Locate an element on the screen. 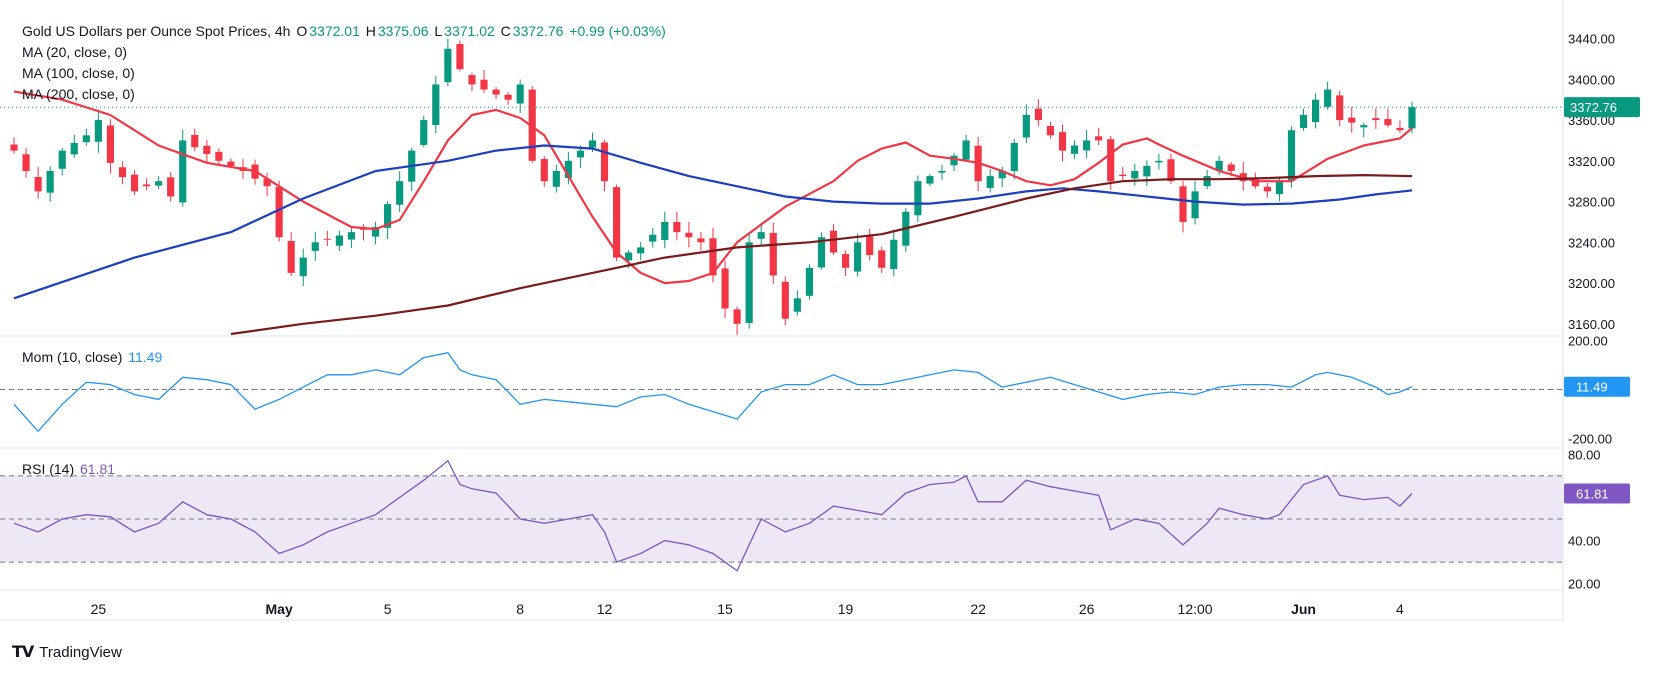 This screenshot has height=674, width=1656. legend-ma20: MA (20, close, 0) is located at coordinates (75, 52).